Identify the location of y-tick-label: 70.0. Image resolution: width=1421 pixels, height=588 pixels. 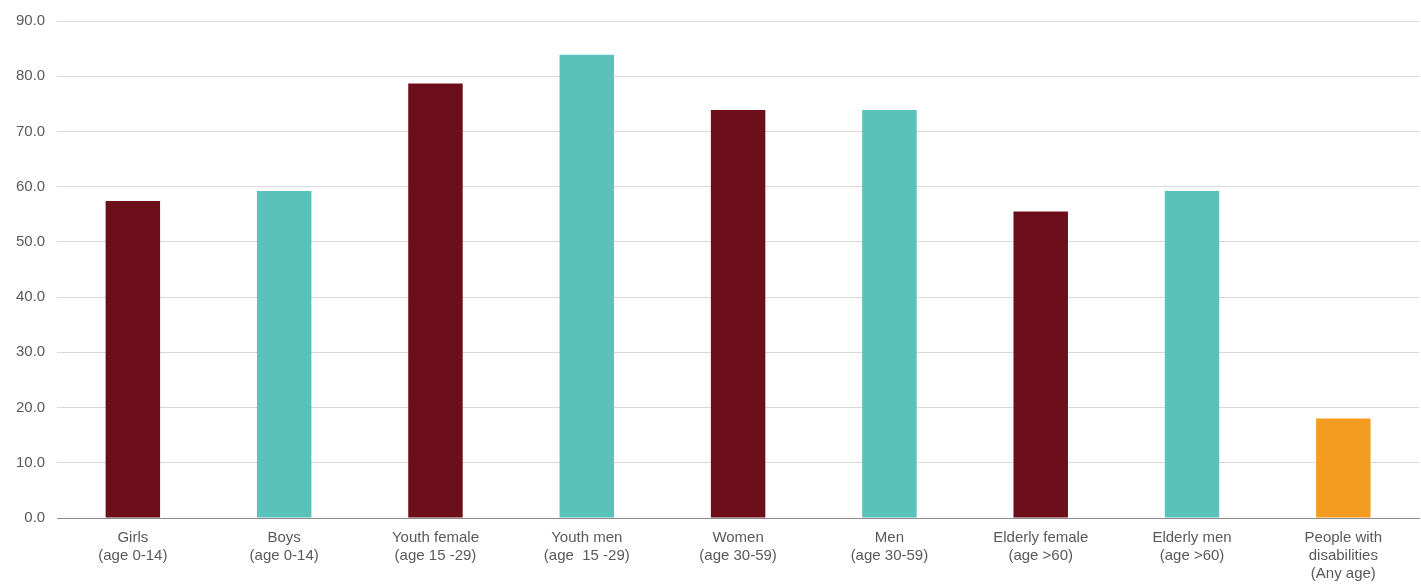
(30, 130).